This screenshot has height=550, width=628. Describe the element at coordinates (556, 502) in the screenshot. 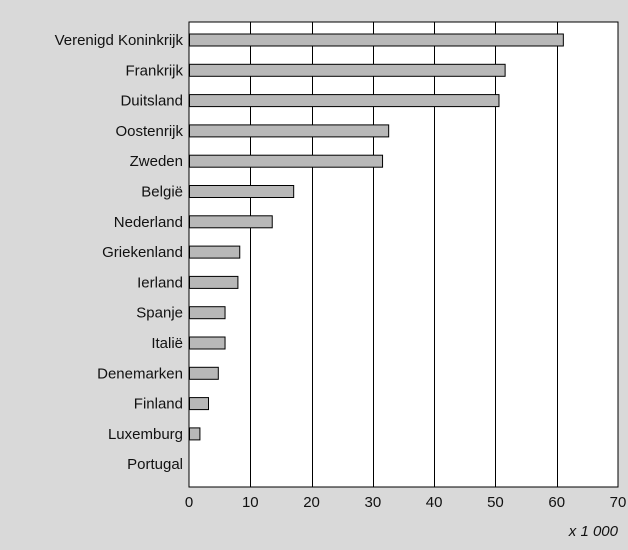

I see `x-tick-label: 60` at that location.